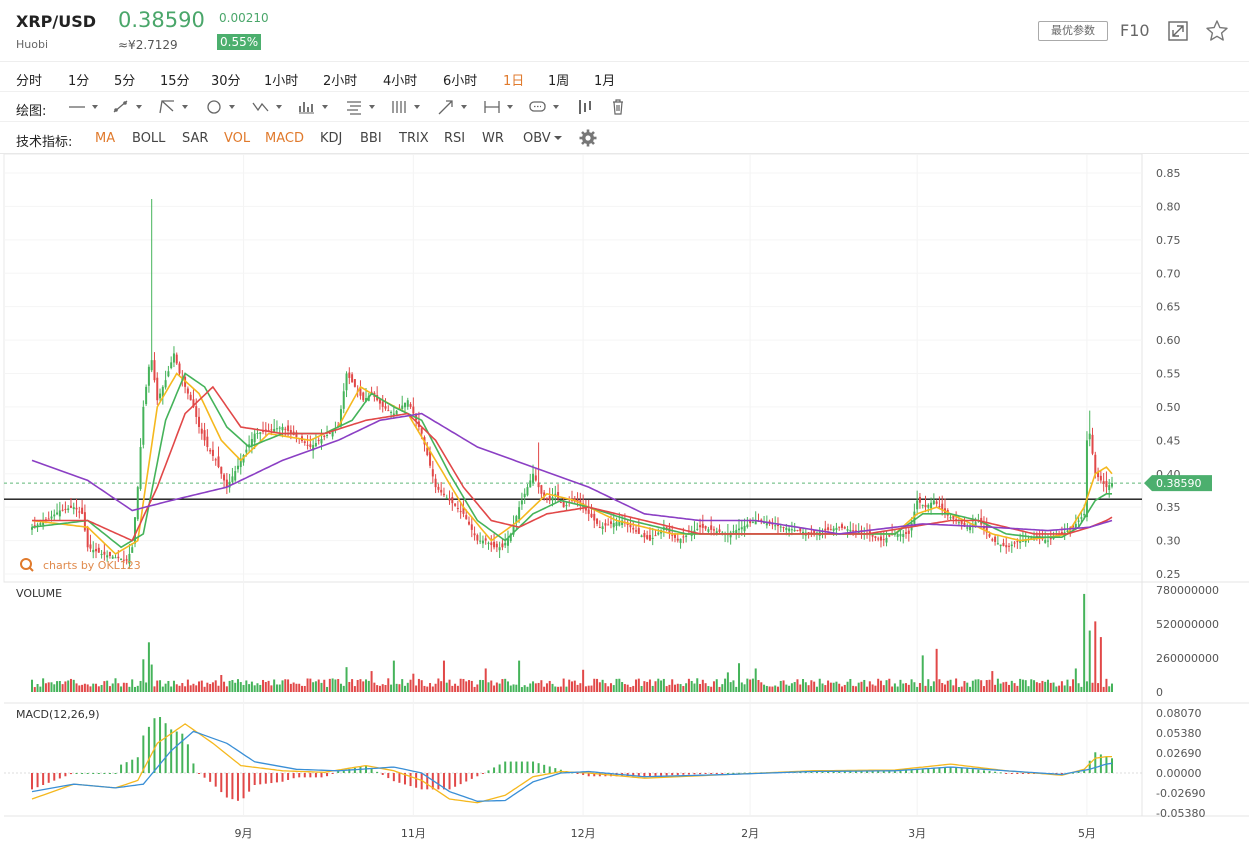 This screenshot has width=1249, height=856. Describe the element at coordinates (460, 81) in the screenshot. I see `timeframe-8: 6小时` at that location.